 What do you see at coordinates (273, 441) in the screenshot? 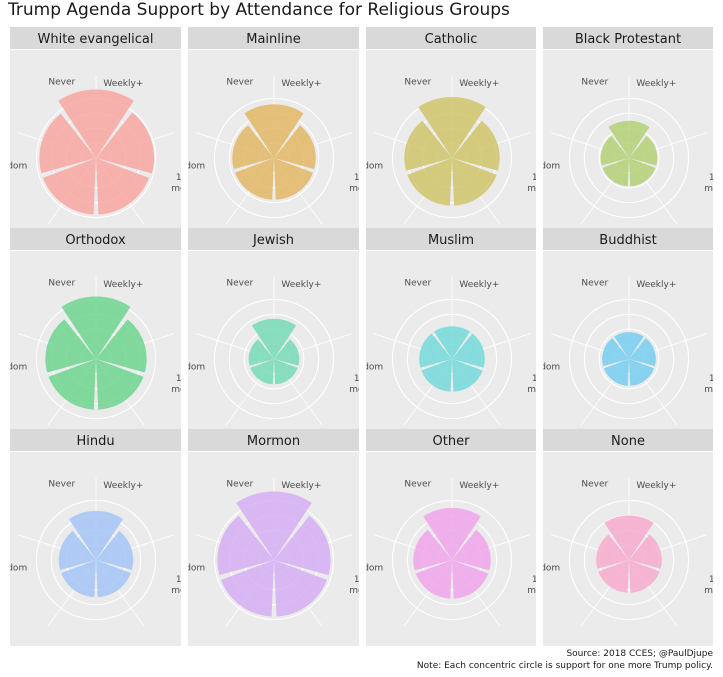
I see `facet-title: Mormon` at bounding box center [273, 441].